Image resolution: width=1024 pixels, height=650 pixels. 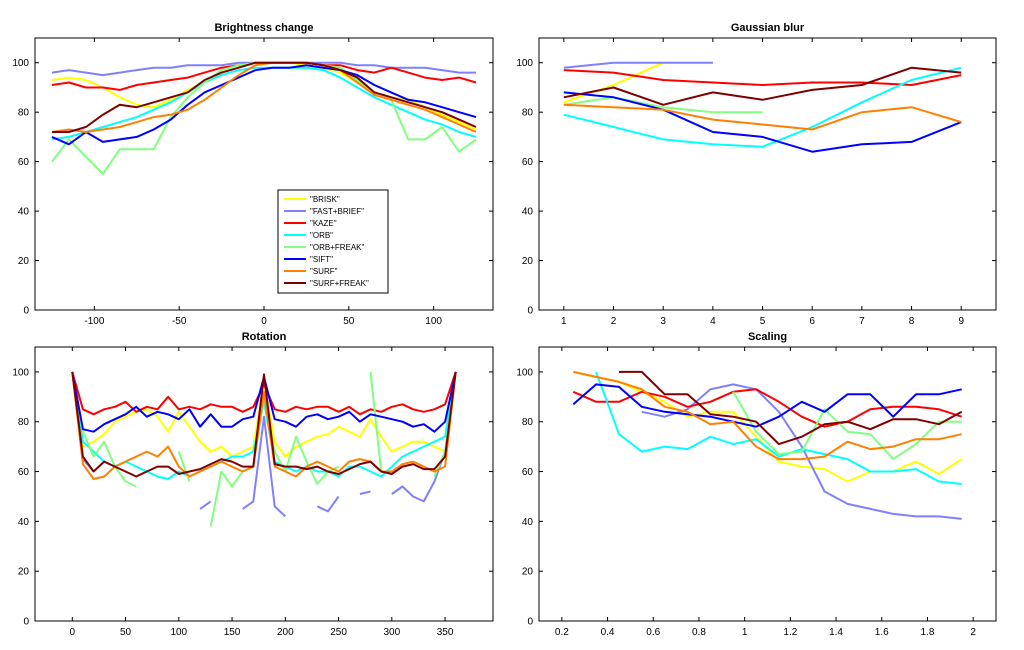 I want to click on series-line-gaussian-sift, so click(x=762, y=122).